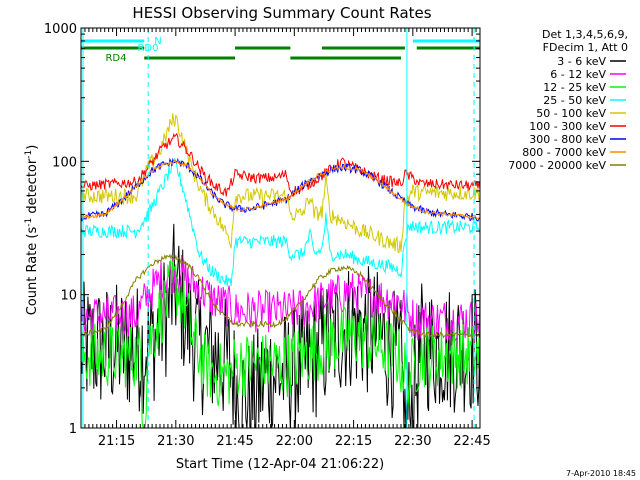 The image size is (640, 480). What do you see at coordinates (281, 13) in the screenshot?
I see `chart-title: HESSI Observing Summary Count Rates` at bounding box center [281, 13].